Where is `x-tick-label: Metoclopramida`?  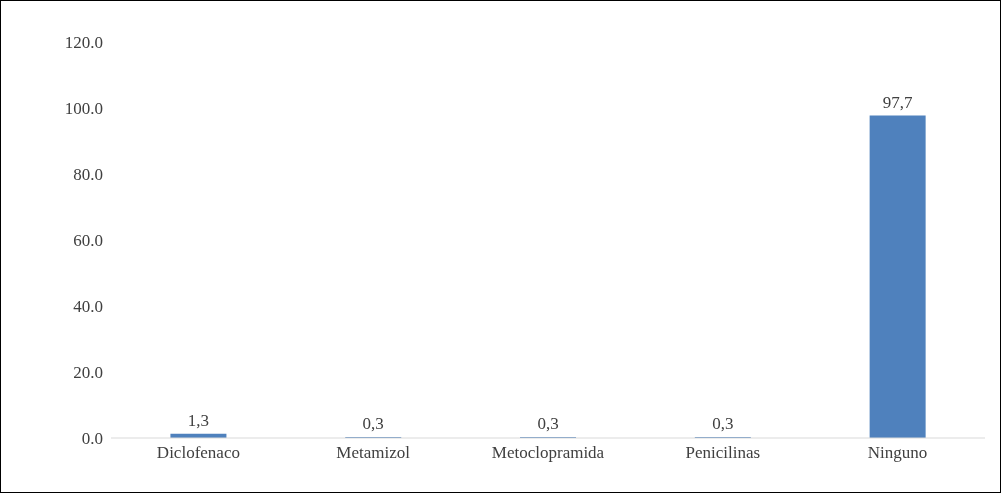
x-tick-label: Metoclopramida is located at coordinates (548, 453).